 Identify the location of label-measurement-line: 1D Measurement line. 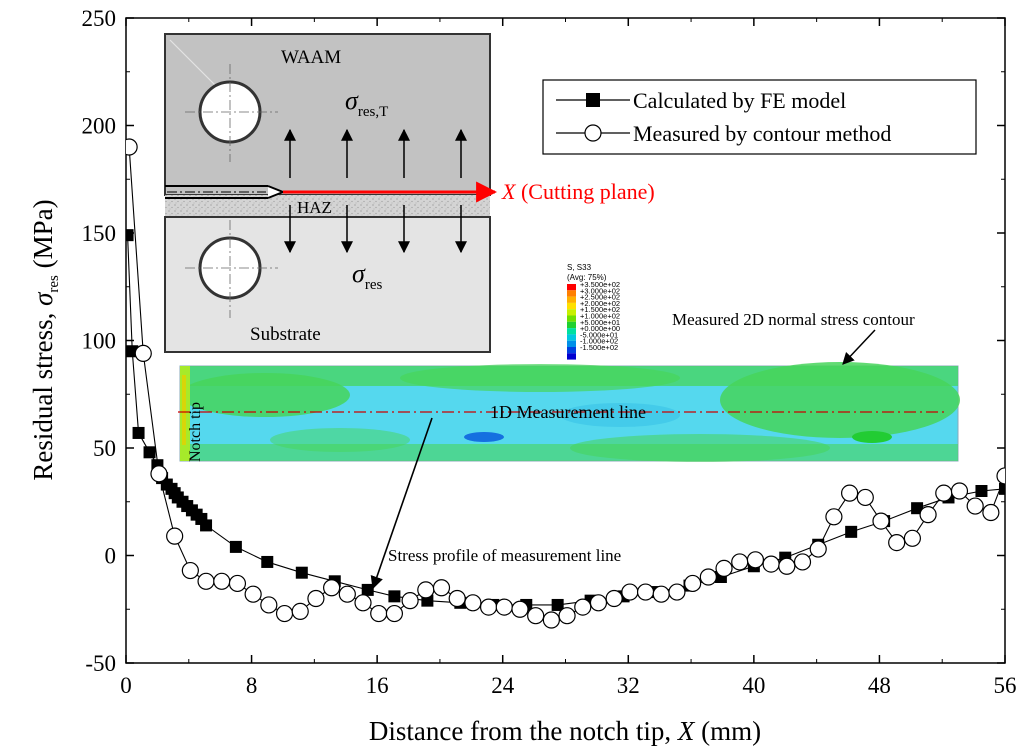
(568, 412).